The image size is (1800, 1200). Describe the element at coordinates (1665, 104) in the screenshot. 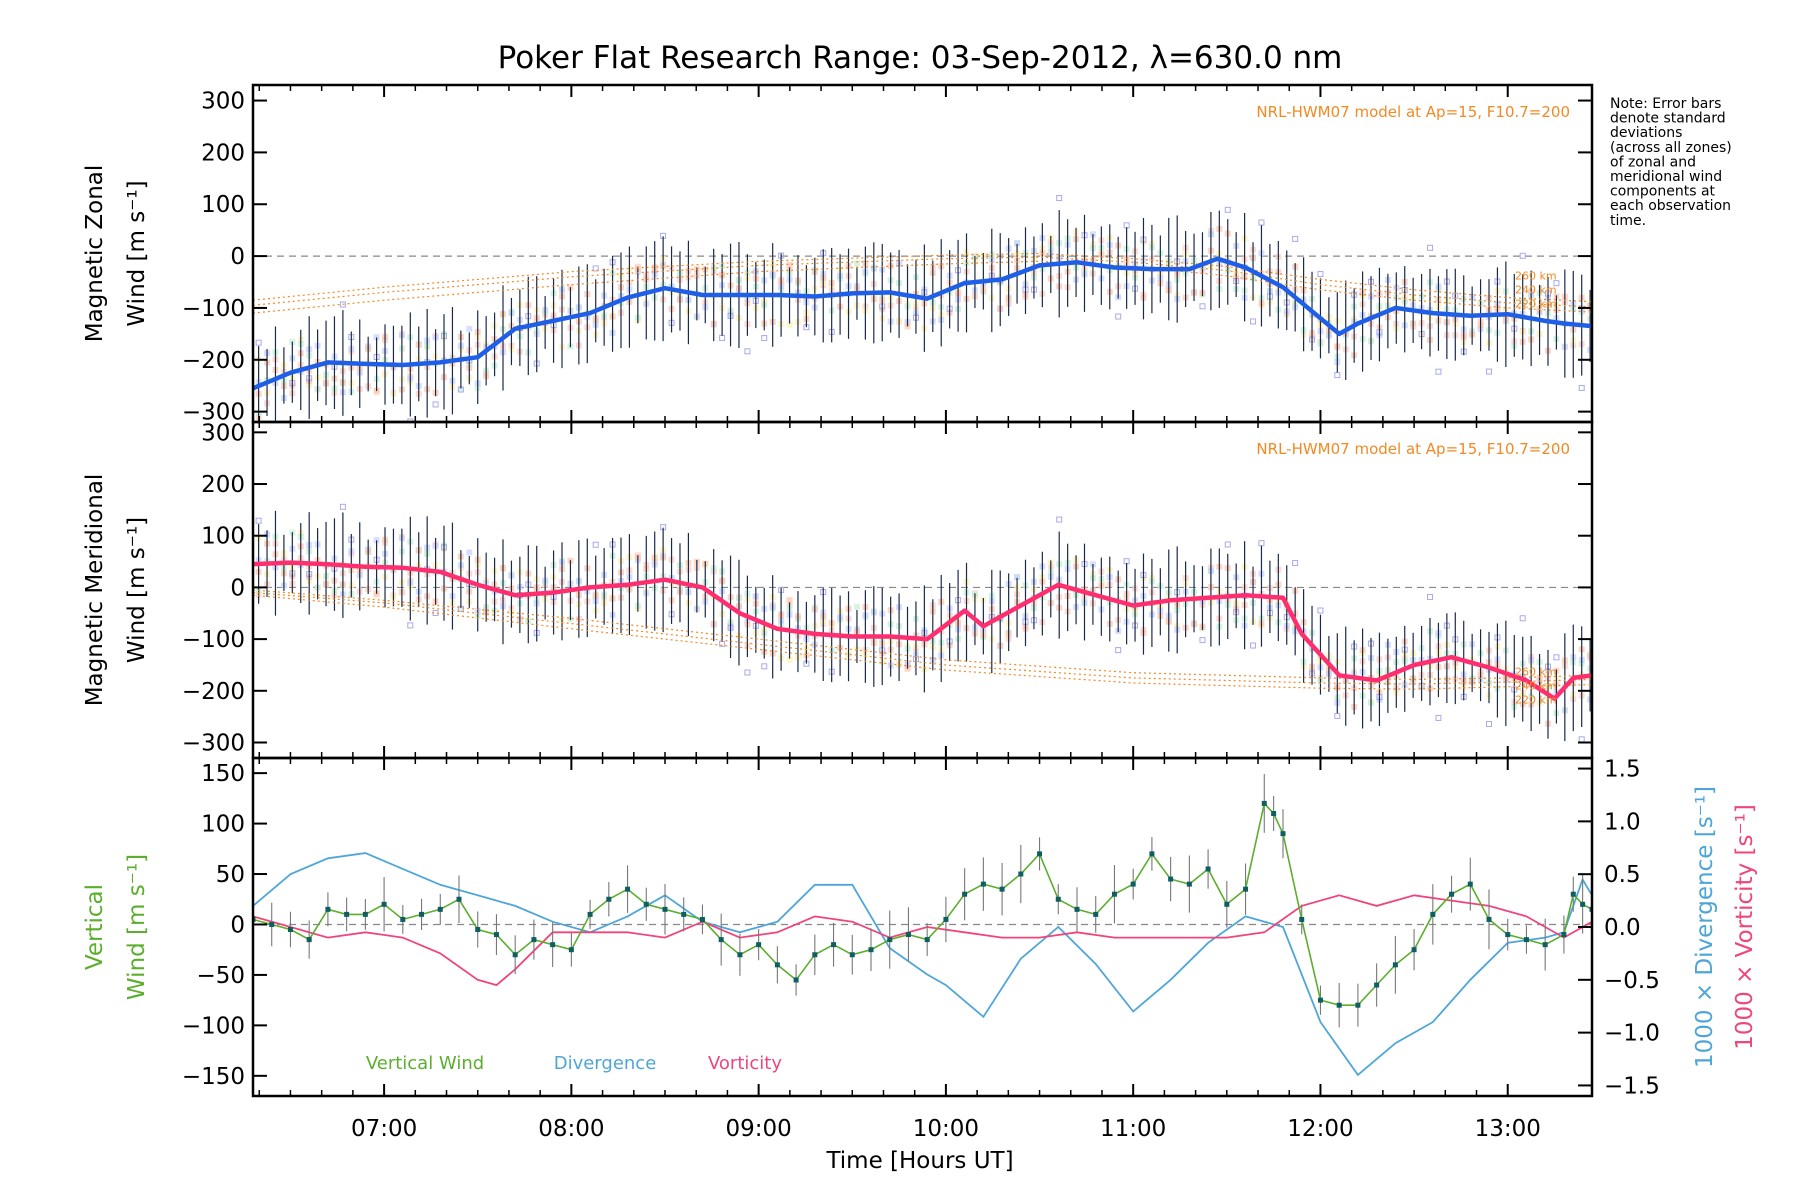

I see `note-line: Note: Error bars` at that location.